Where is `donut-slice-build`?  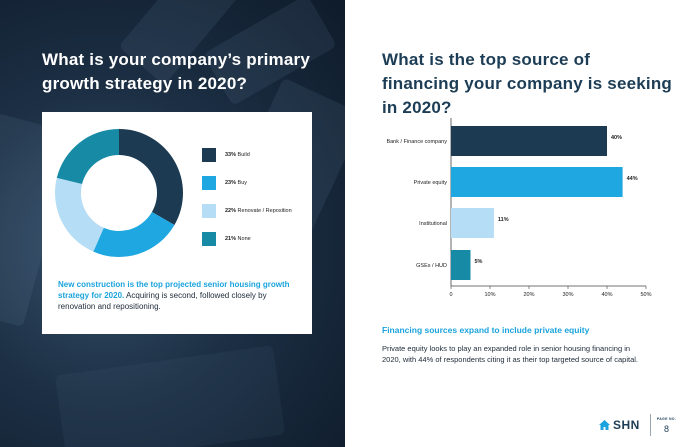
donut-slice-build is located at coordinates (151, 177).